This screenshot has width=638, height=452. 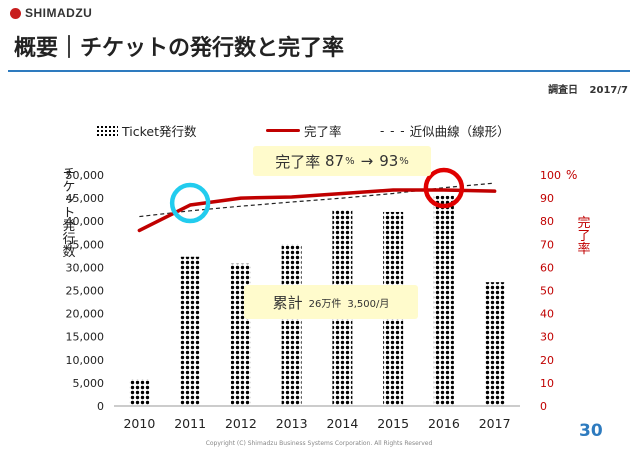 What do you see at coordinates (100, 406) in the screenshot?
I see `y-left-tick-0: 0` at bounding box center [100, 406].